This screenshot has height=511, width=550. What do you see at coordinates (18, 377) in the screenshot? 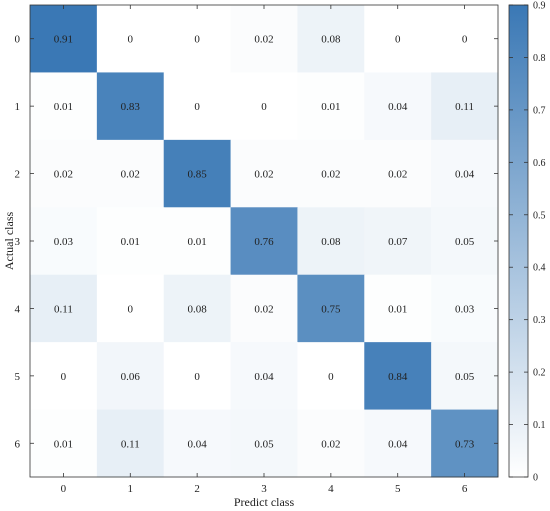
I see `y-tick-label: 5` at bounding box center [18, 377].